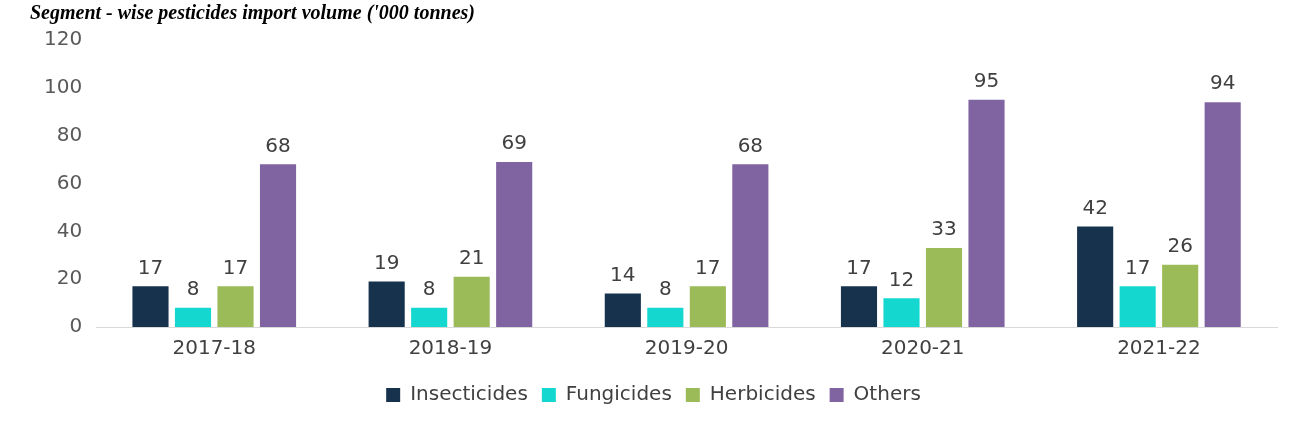 The width and height of the screenshot is (1297, 423). I want to click on y-tick-label: 80, so click(69, 133).